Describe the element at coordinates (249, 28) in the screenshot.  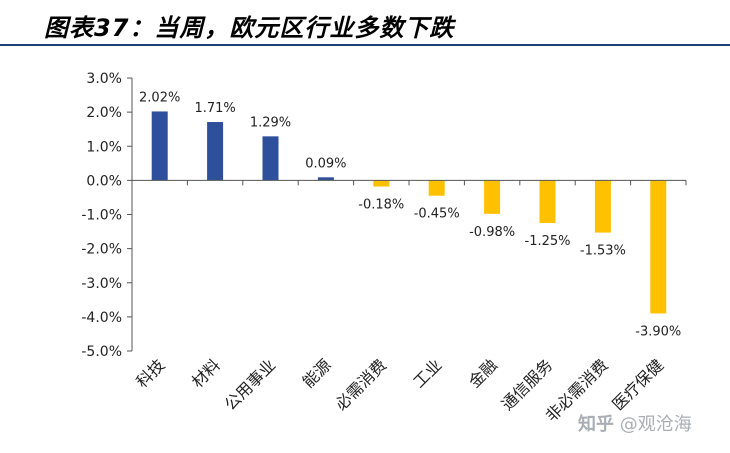
I see `chart-title: 图表37：当周，欧元区行业多数下跌` at that location.